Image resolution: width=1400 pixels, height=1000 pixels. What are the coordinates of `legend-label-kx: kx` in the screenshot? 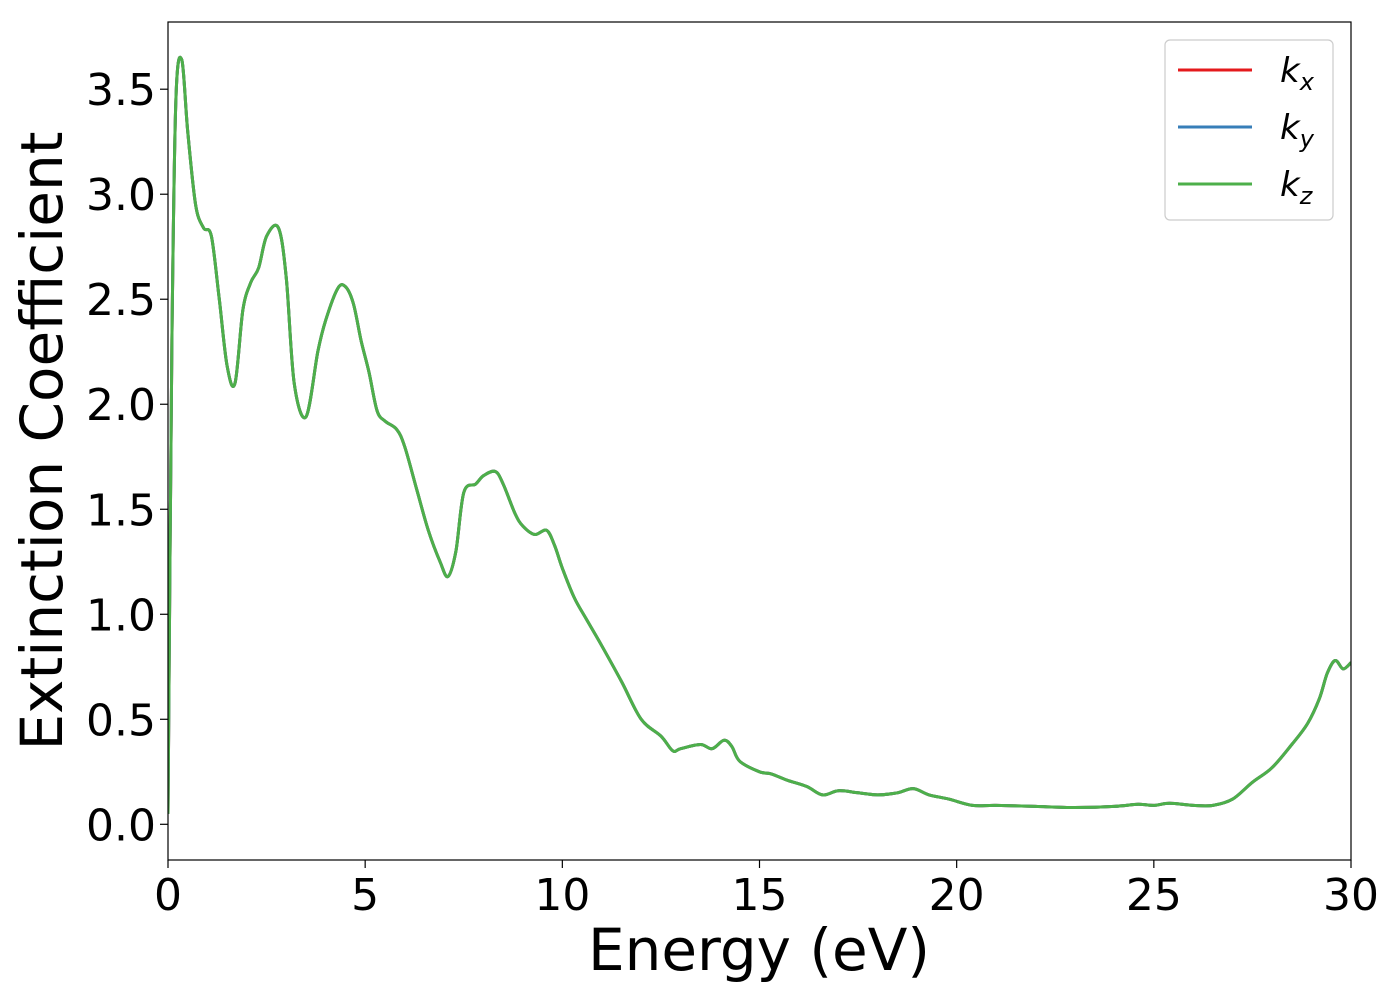 It's located at (1297, 73).